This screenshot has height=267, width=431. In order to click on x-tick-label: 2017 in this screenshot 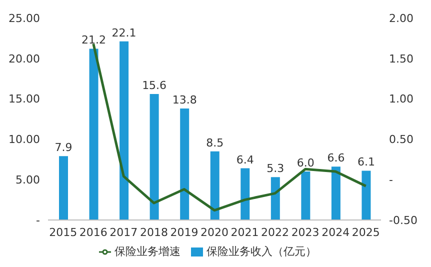, I will do `click(124, 232)`.